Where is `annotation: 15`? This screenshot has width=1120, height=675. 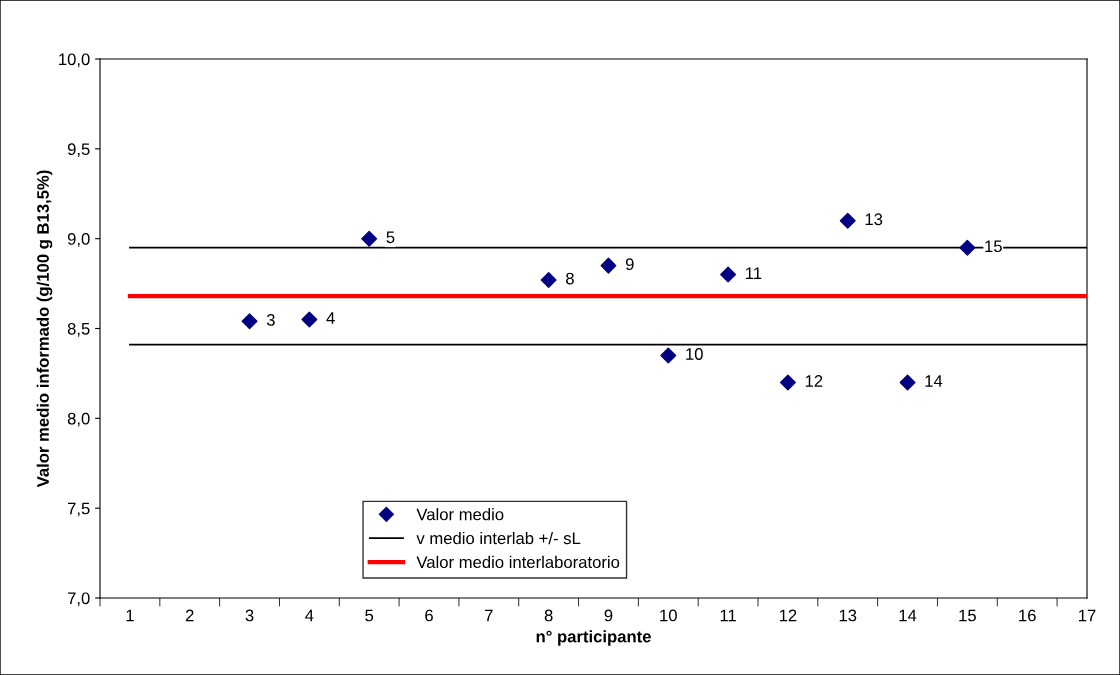
annotation: 15 is located at coordinates (993, 246).